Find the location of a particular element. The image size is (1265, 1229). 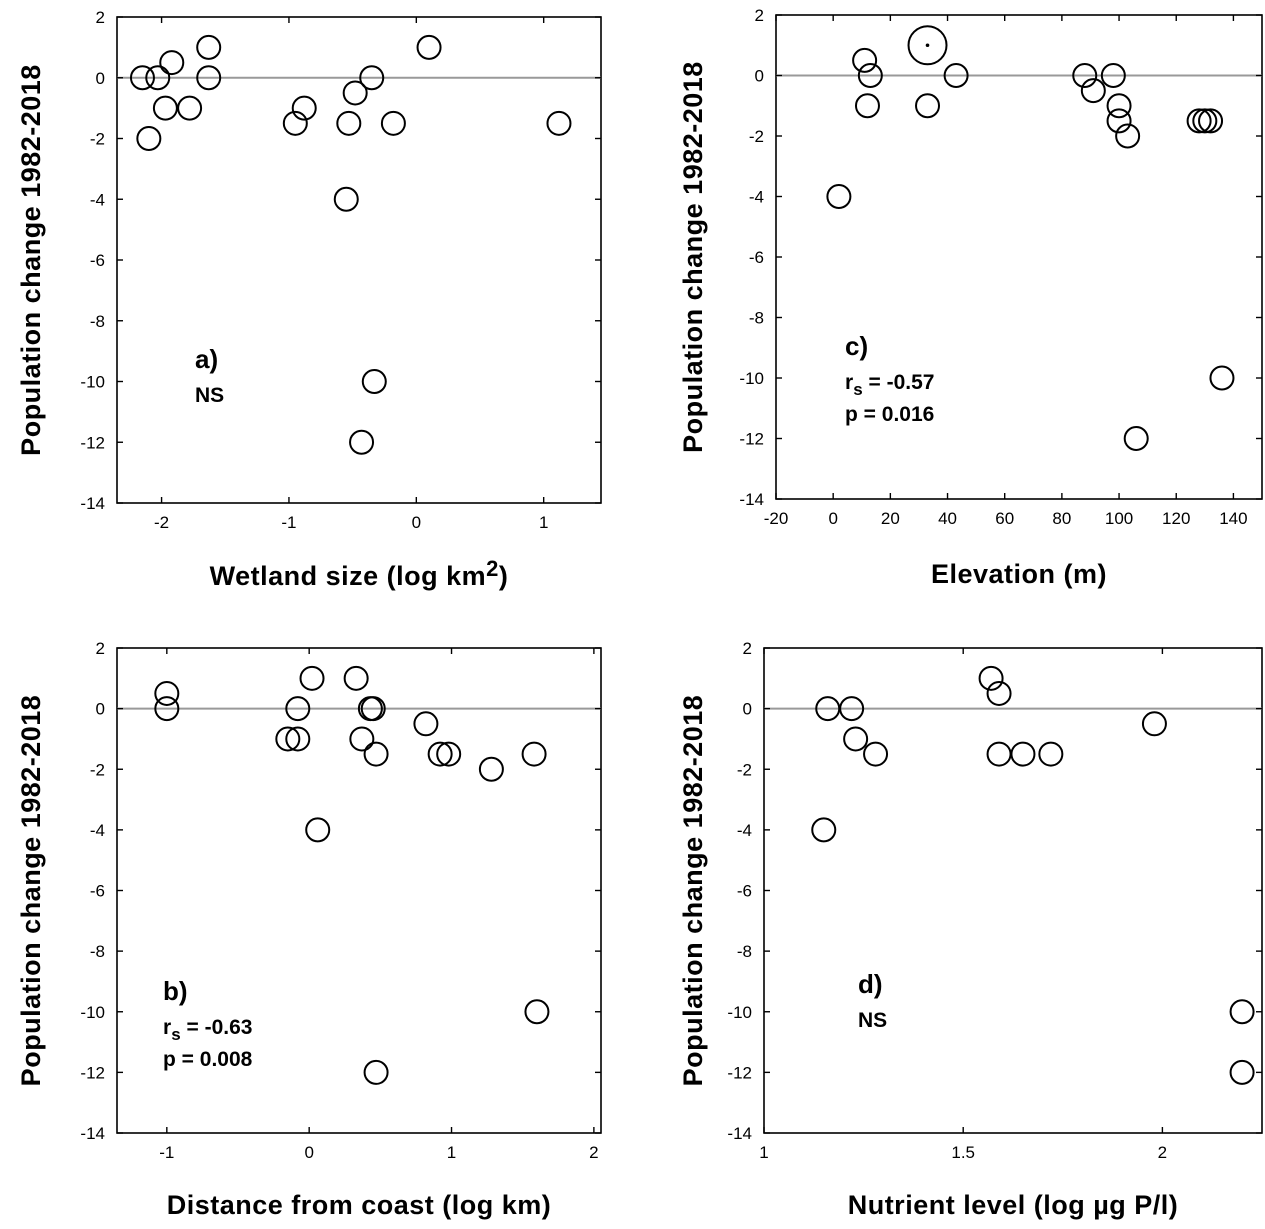

panel-label: c) is located at coordinates (856, 346).